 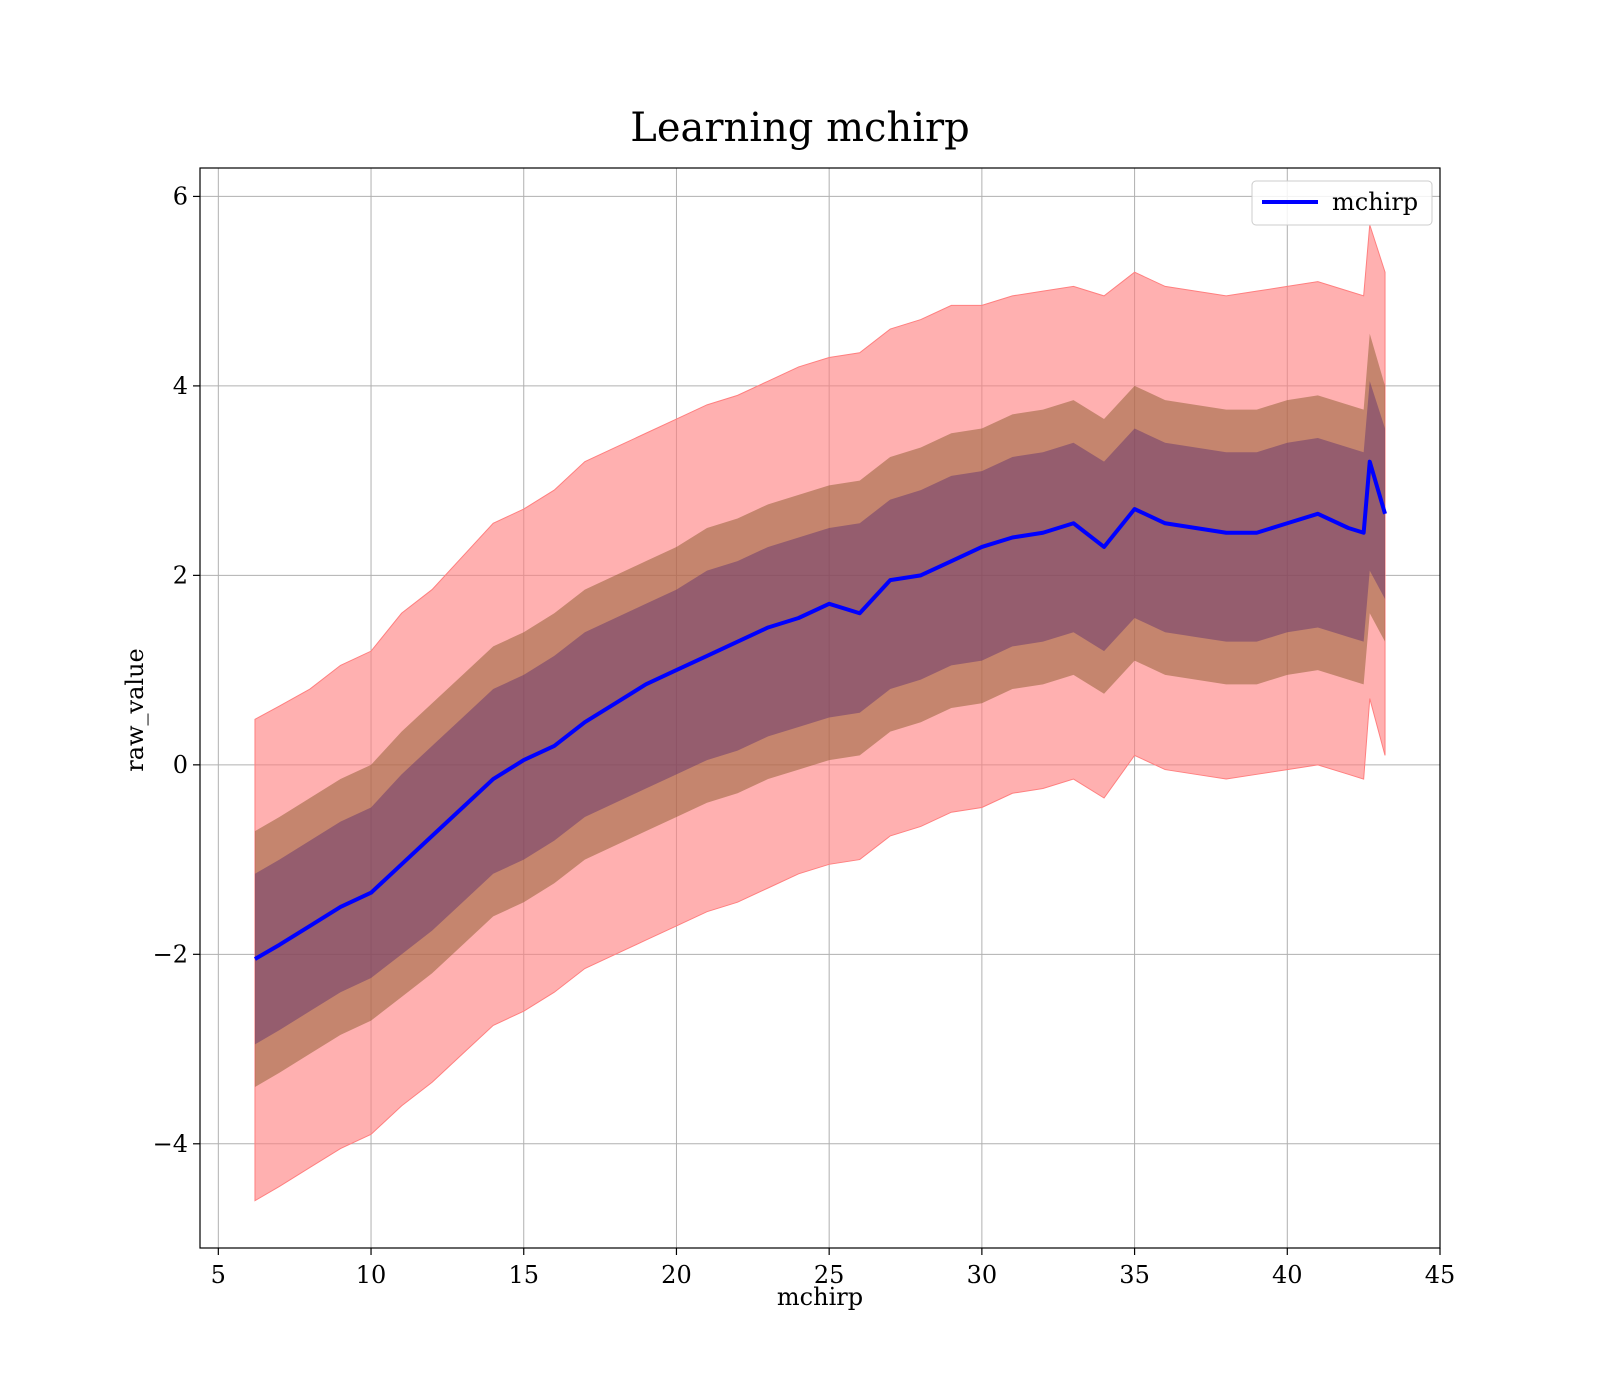 I want to click on legend: mchirp, so click(x=1342, y=203).